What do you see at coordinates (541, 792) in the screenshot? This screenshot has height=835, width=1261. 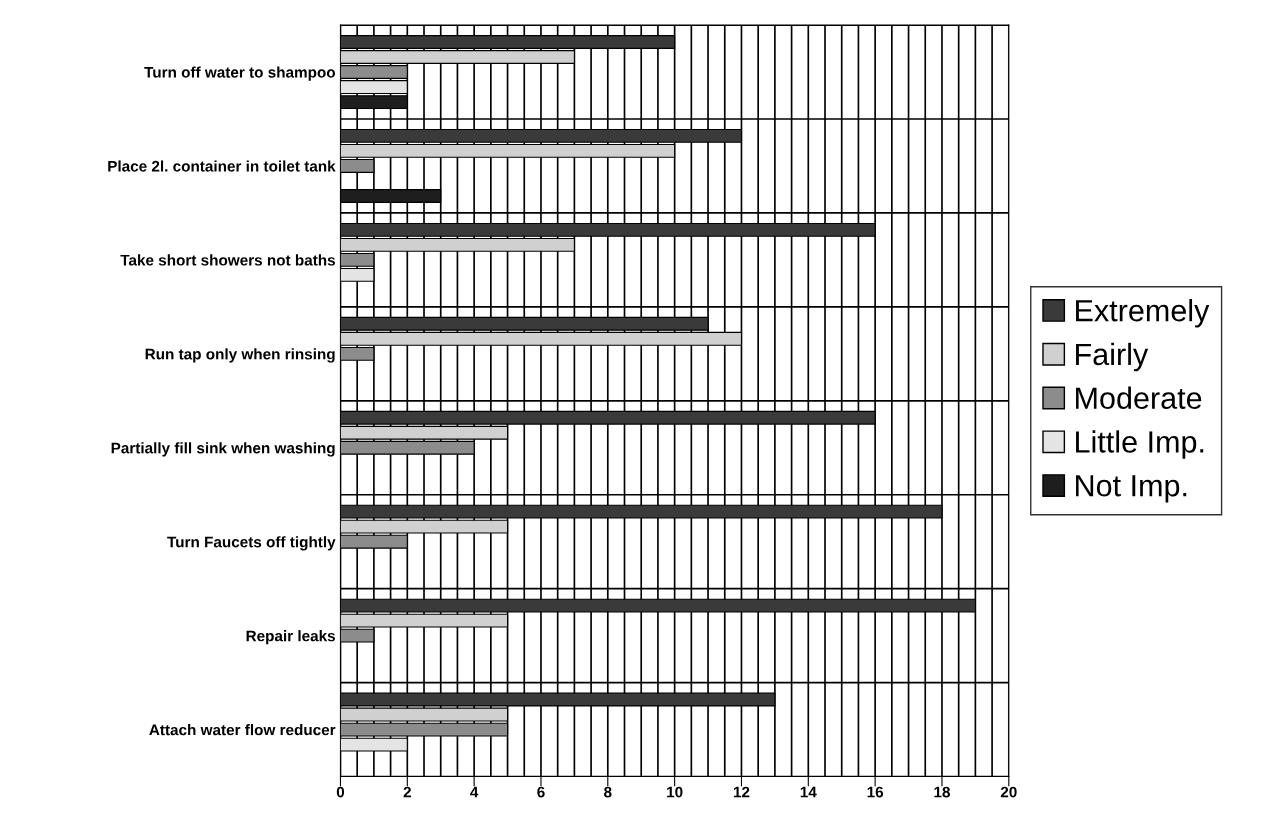 I see `x-tick-label: 6` at bounding box center [541, 792].